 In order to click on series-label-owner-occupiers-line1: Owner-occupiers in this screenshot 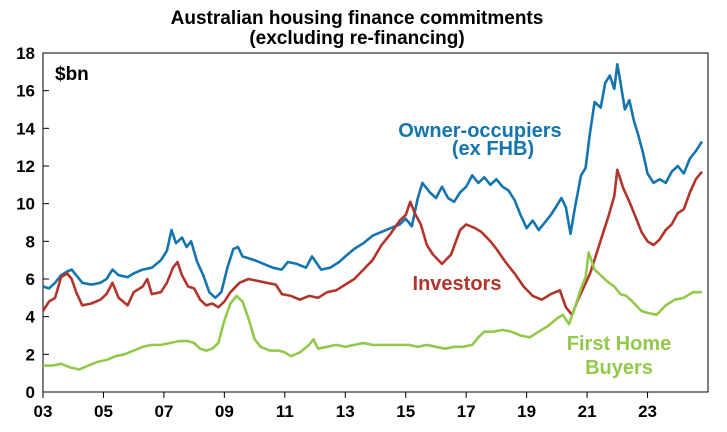, I will do `click(479, 131)`.